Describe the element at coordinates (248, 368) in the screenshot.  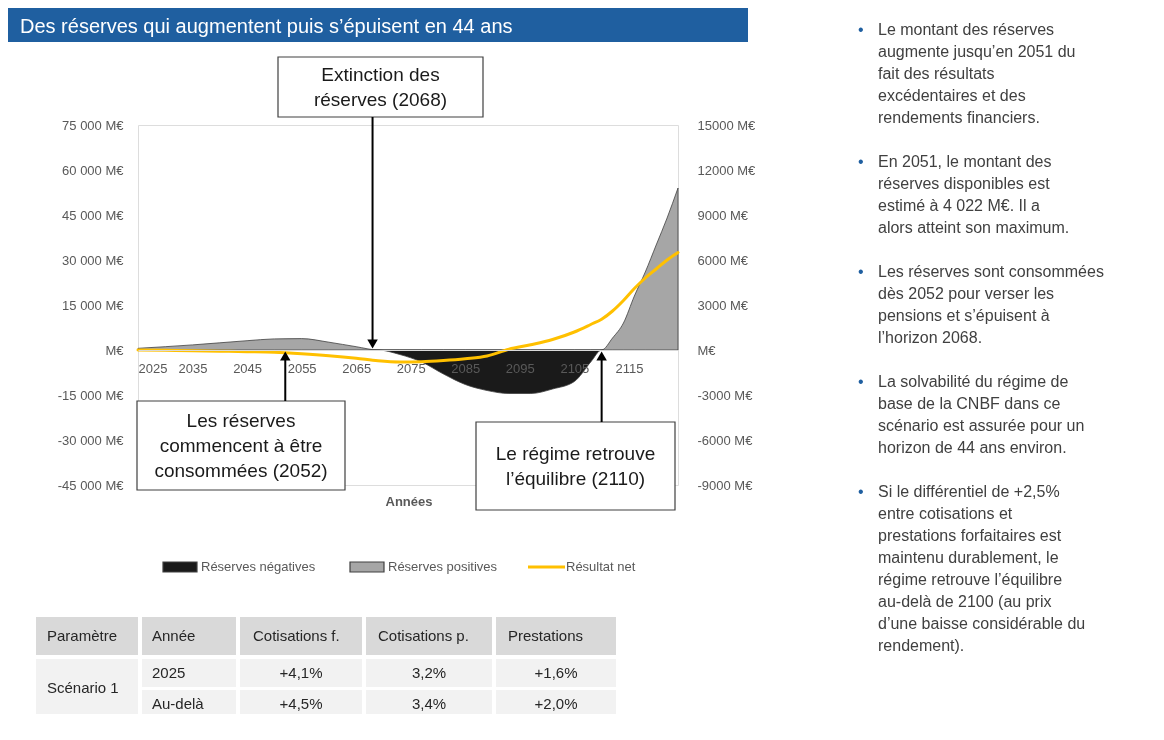
I see `x-tick-label: 2045` at that location.